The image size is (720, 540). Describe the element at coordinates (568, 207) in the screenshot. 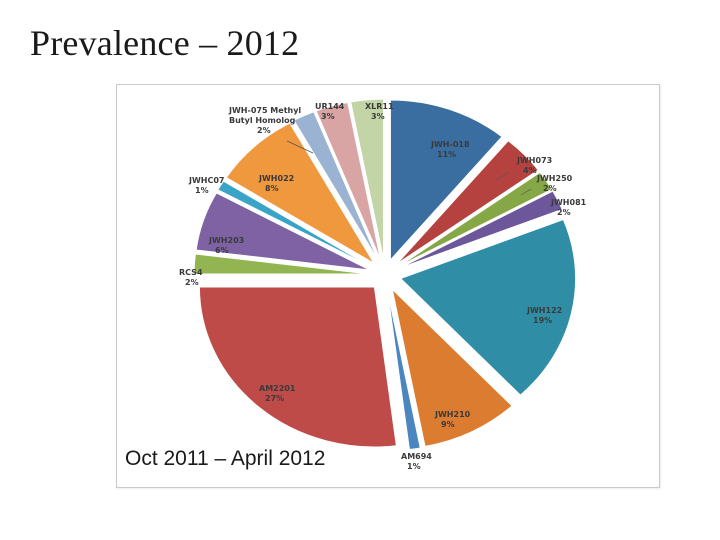

I see `slice-label: JWH081 2%` at that location.